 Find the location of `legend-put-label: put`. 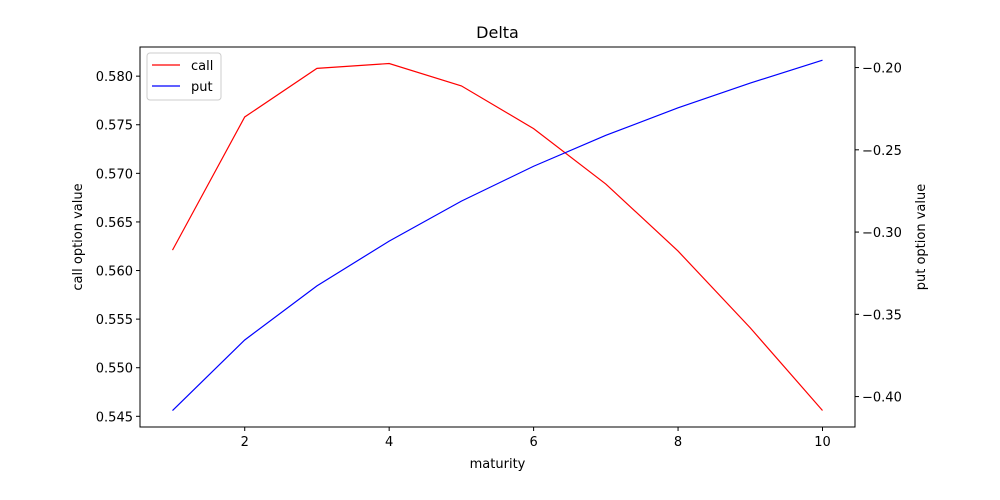

legend-put-label: put is located at coordinates (202, 87).